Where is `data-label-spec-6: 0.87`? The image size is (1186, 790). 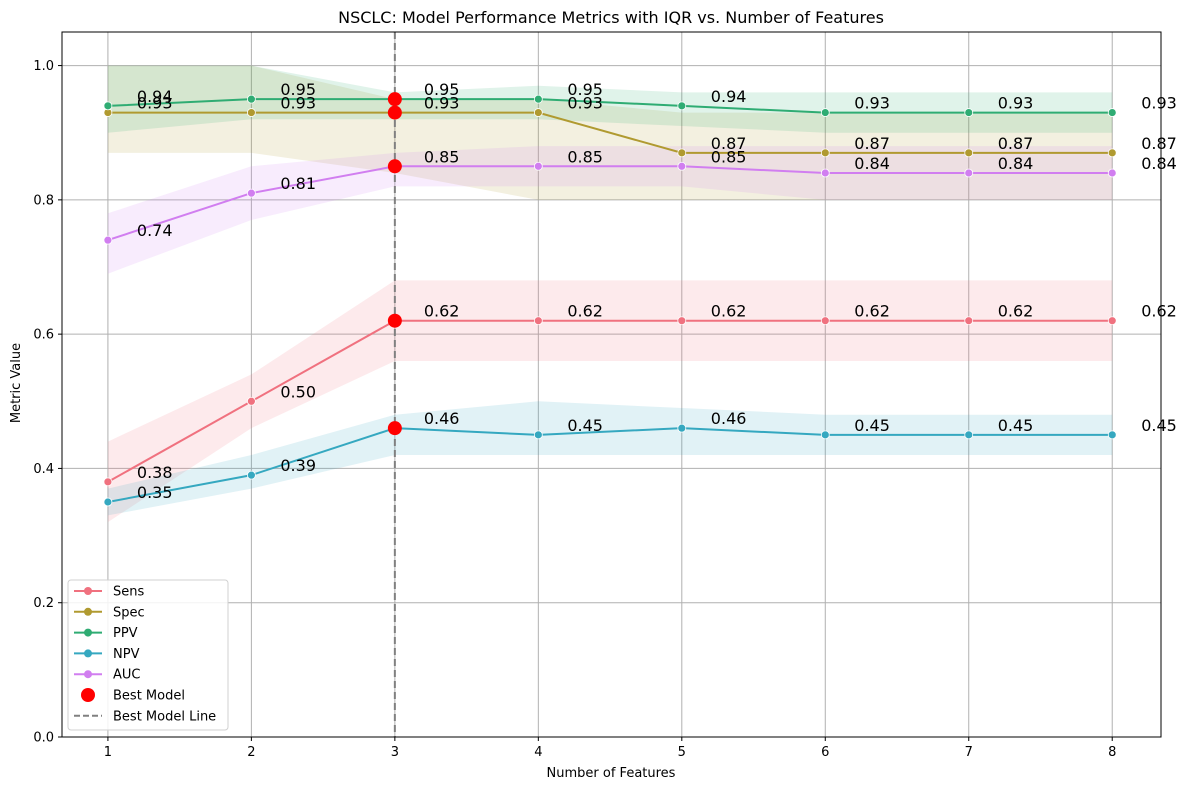 data-label-spec-6: 0.87 is located at coordinates (872, 143).